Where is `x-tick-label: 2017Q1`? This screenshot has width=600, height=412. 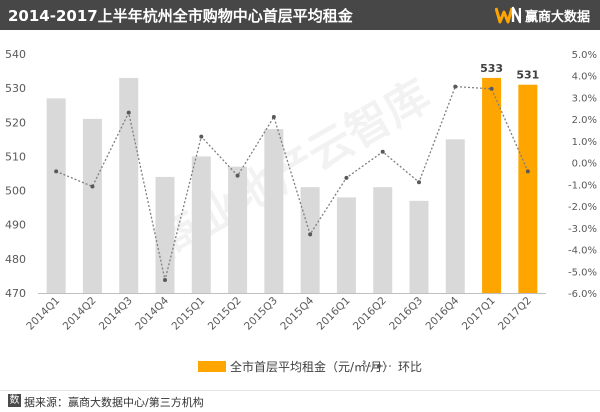 x-tick-label: 2017Q1 is located at coordinates (479, 314).